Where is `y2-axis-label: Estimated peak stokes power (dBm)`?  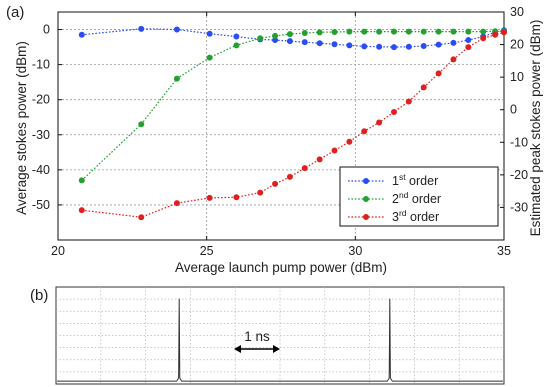 y2-axis-label: Estimated peak stokes power (dBm) is located at coordinates (535, 128).